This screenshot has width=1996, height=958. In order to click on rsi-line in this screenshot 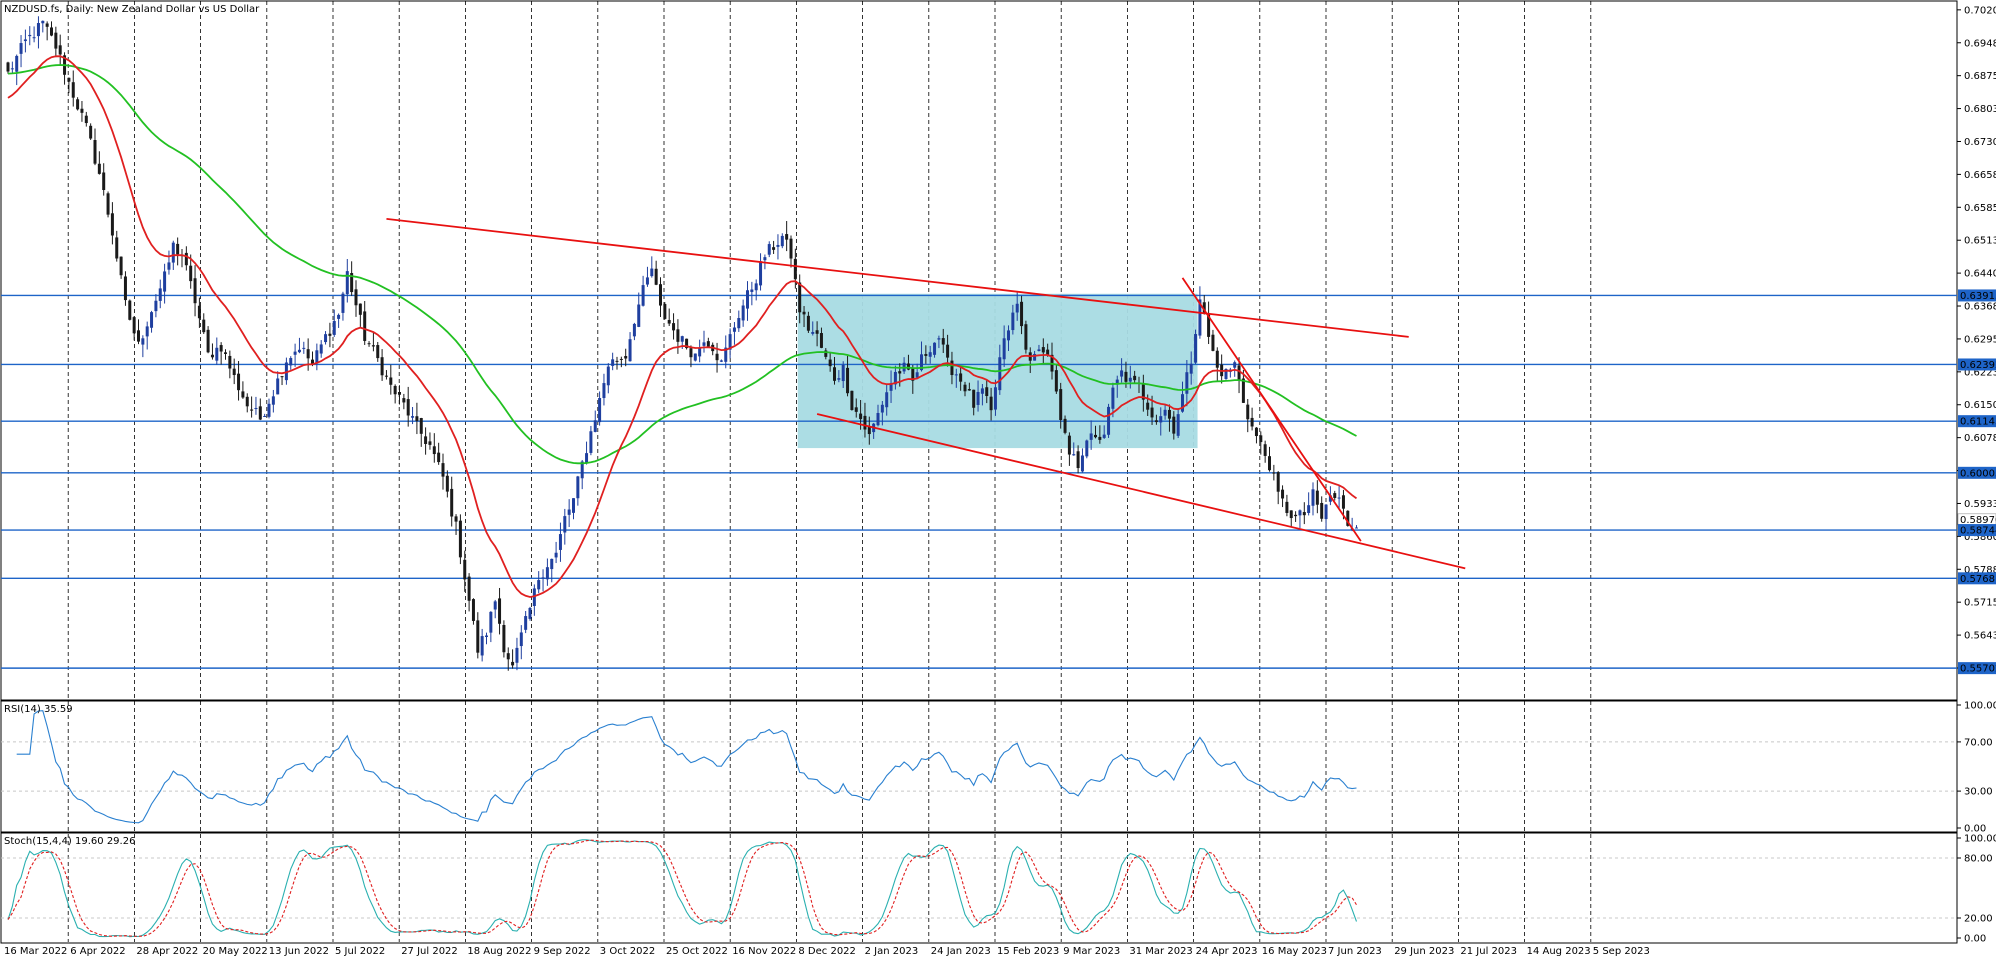, I will do `click(686, 767)`.